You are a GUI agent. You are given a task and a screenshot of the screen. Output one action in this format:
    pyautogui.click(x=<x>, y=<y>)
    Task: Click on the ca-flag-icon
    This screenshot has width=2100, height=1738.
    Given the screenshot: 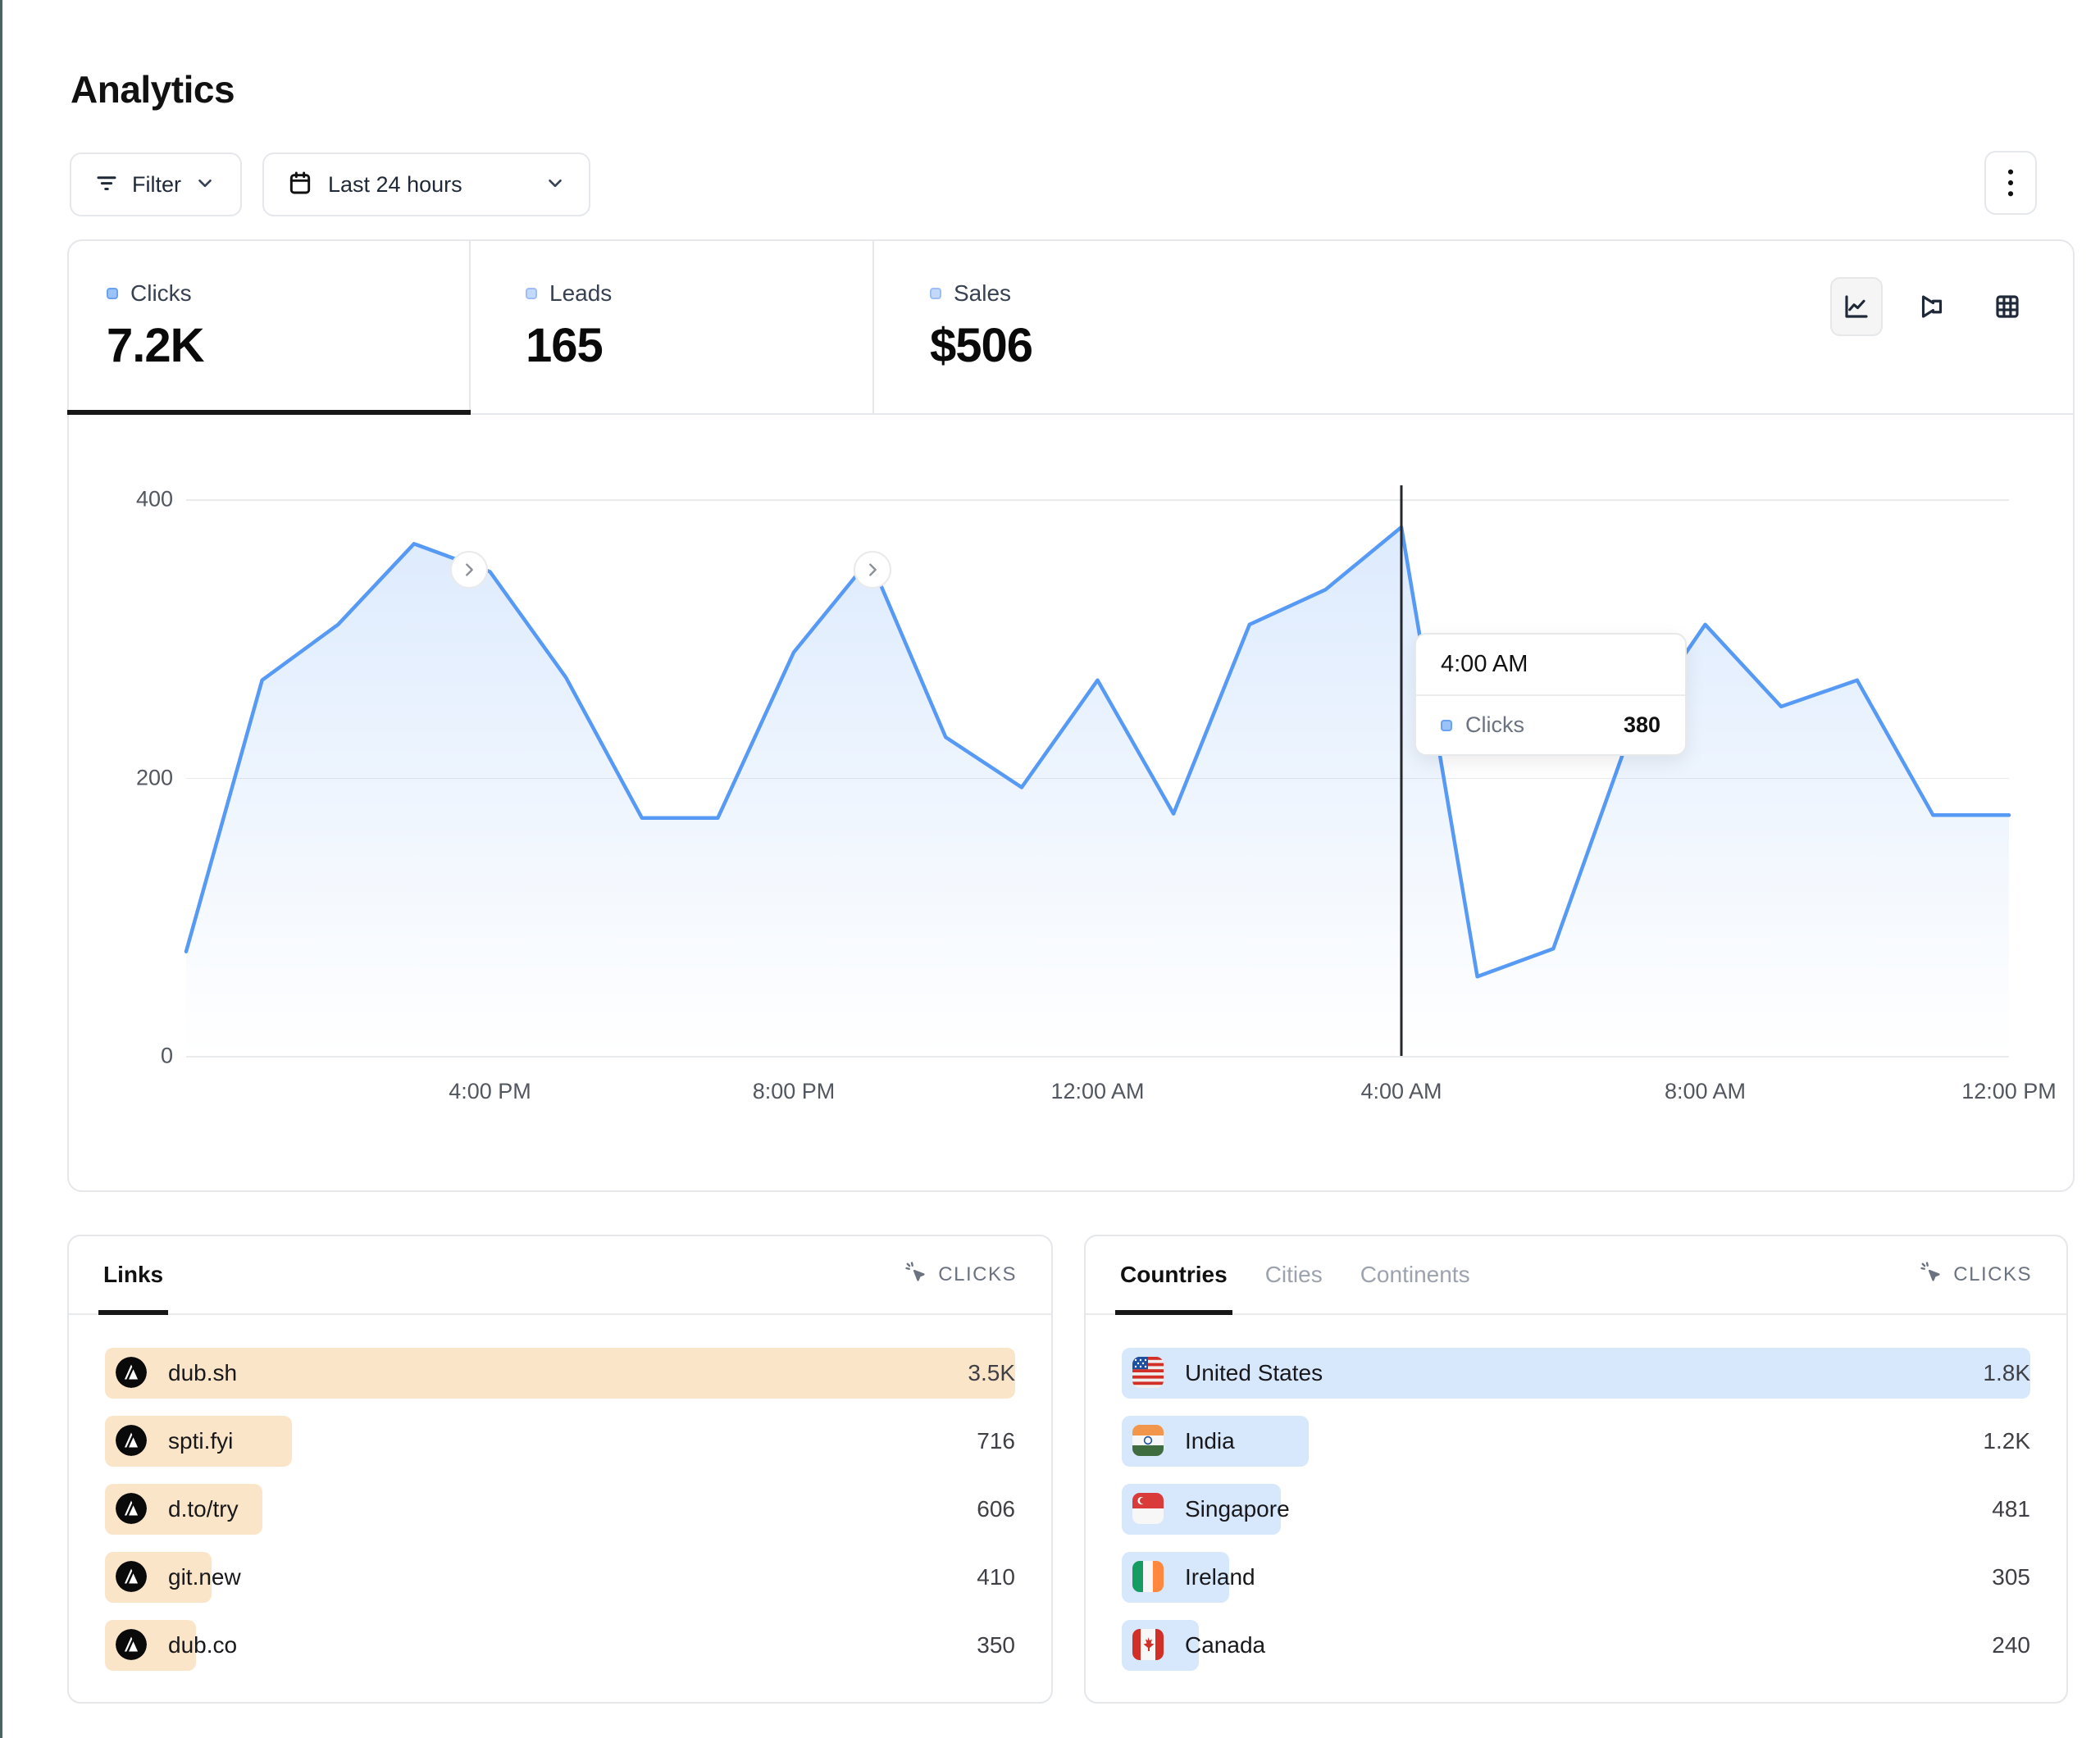 What is the action you would take?
    pyautogui.click(x=1148, y=1645)
    